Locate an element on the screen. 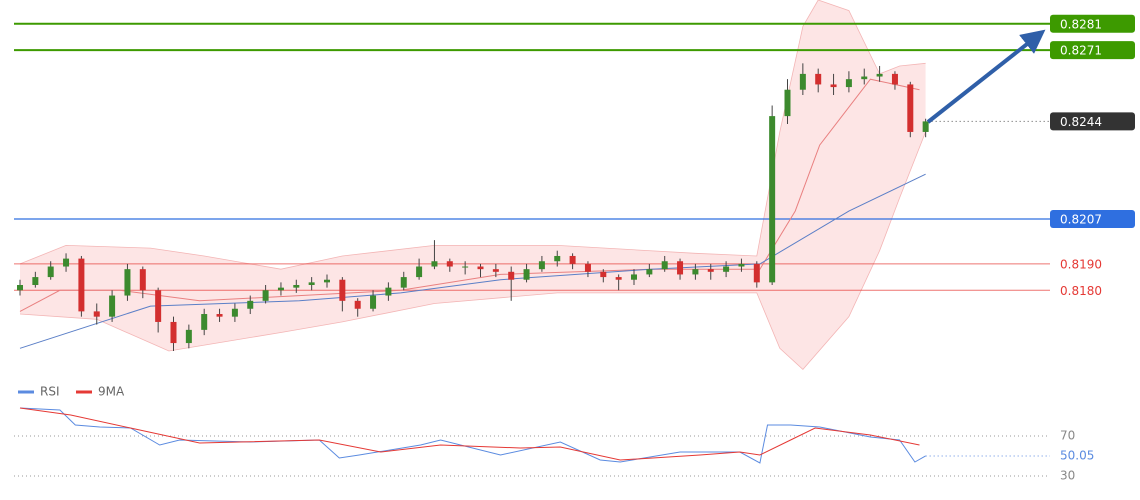 The width and height of the screenshot is (1140, 500). level-label: 0.8180 is located at coordinates (1081, 291).